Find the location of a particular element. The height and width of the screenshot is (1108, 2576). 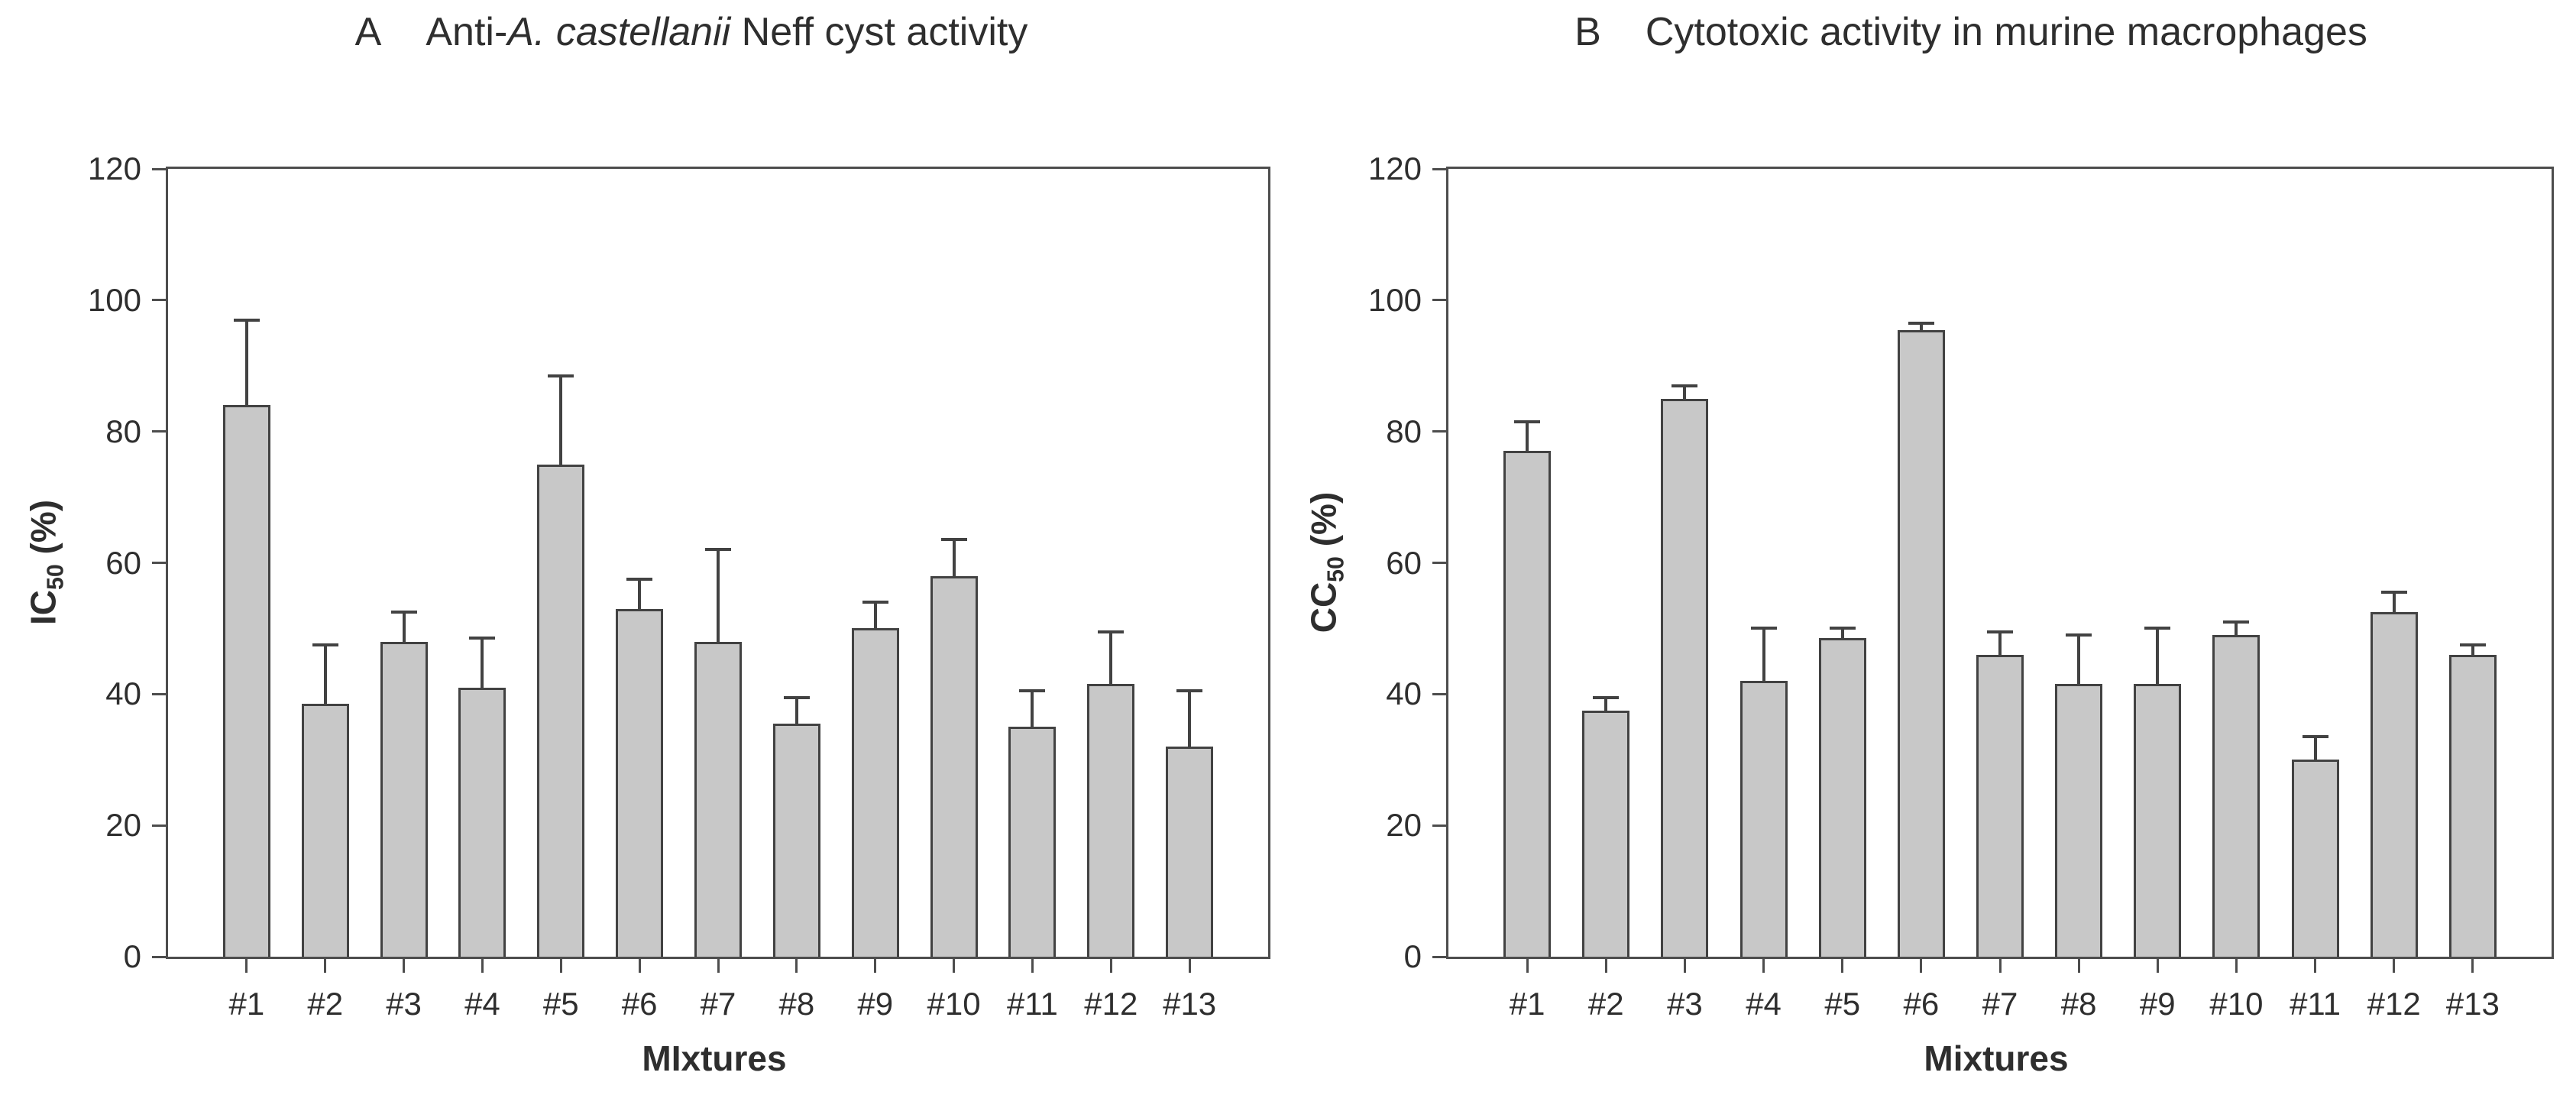

x-tick-label: #5 is located at coordinates (1842, 1004).